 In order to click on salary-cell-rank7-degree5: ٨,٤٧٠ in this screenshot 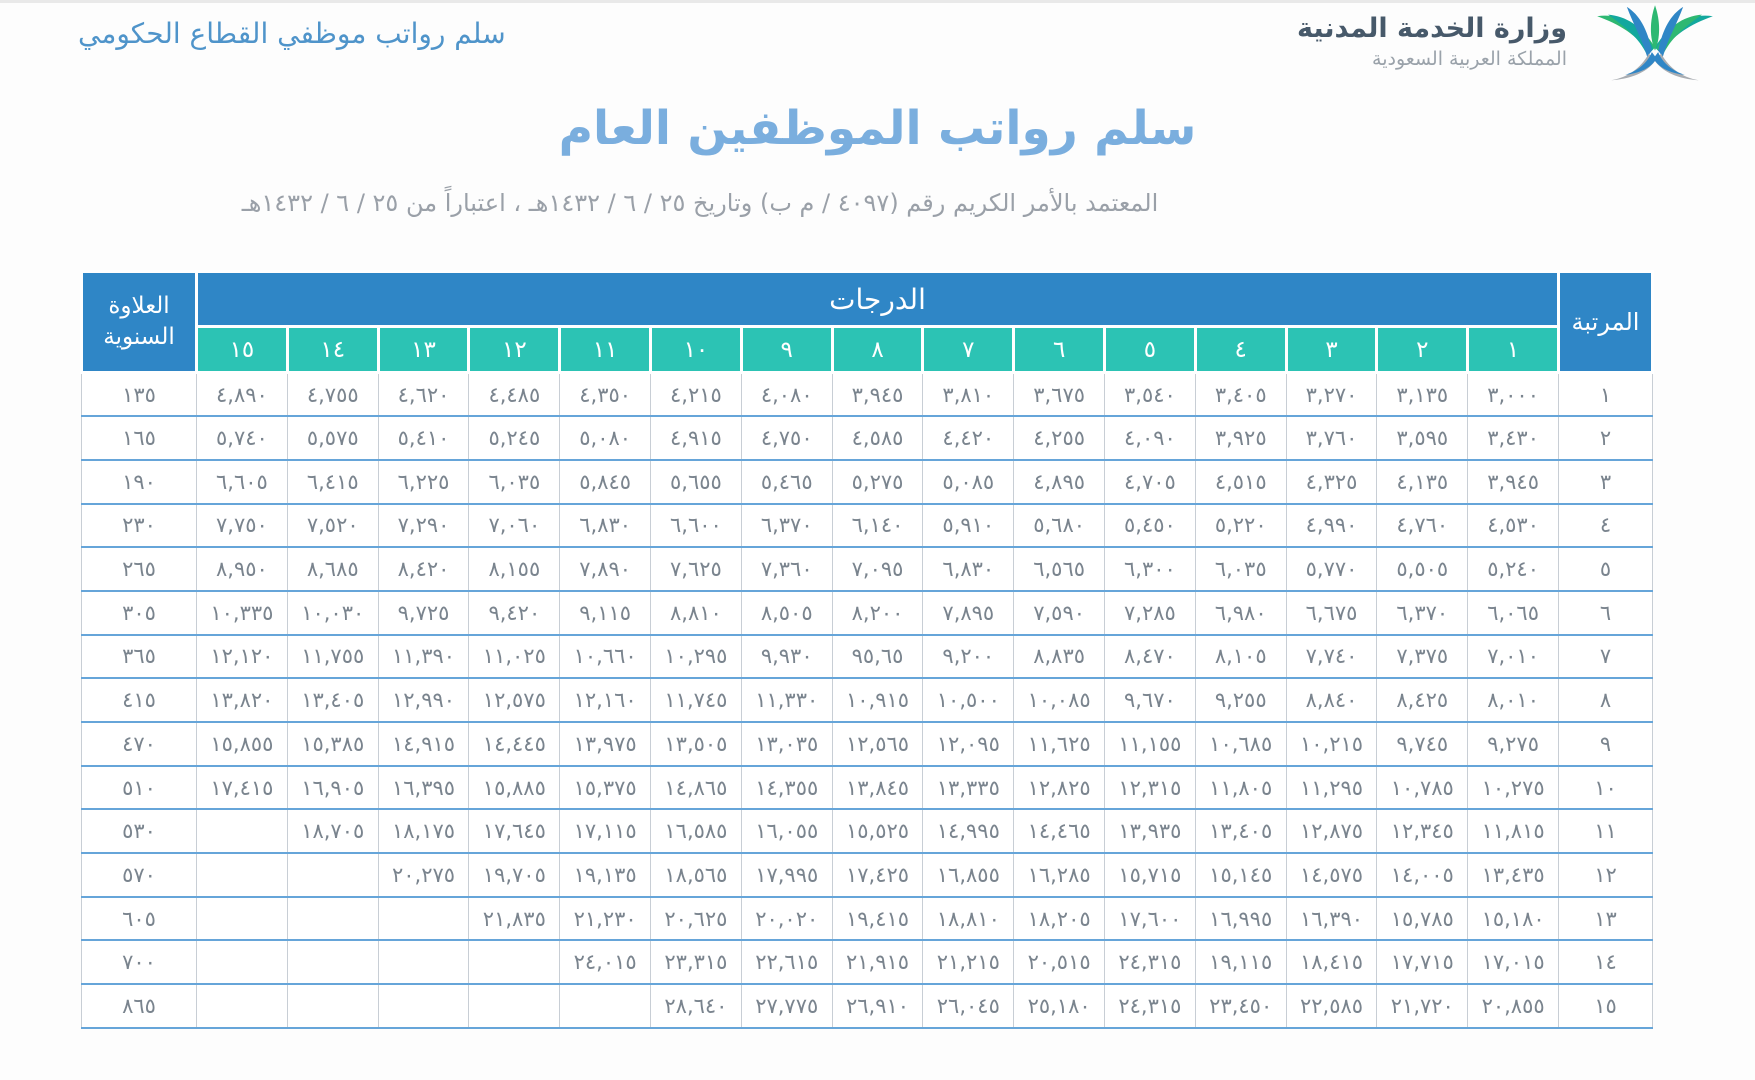, I will do `click(1150, 657)`.